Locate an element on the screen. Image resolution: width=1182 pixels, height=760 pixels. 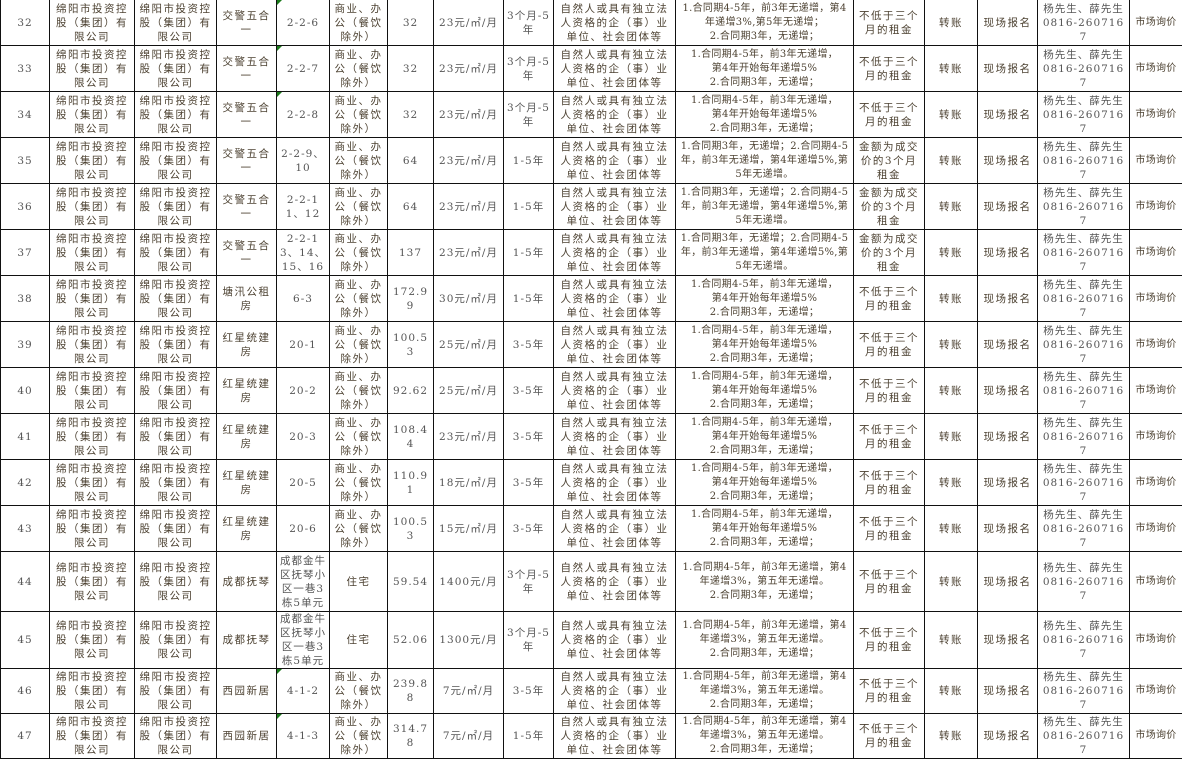
project-cell: 塘汛公租房 is located at coordinates (246, 298).